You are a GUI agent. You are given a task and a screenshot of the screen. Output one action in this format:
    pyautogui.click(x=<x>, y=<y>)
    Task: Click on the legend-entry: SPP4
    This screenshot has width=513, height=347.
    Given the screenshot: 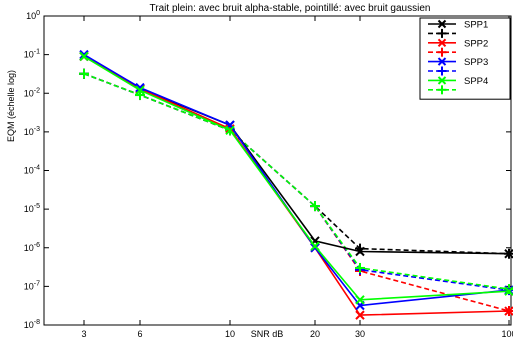 What is the action you would take?
    pyautogui.click(x=458, y=81)
    